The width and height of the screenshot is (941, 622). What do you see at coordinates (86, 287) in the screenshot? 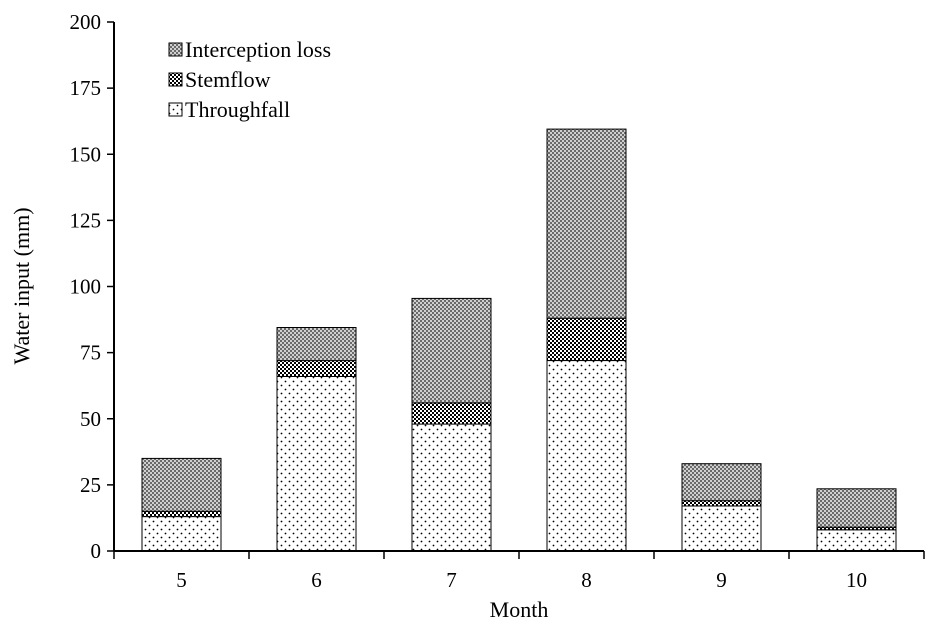
I see `y-tick-label: 100` at bounding box center [86, 287].